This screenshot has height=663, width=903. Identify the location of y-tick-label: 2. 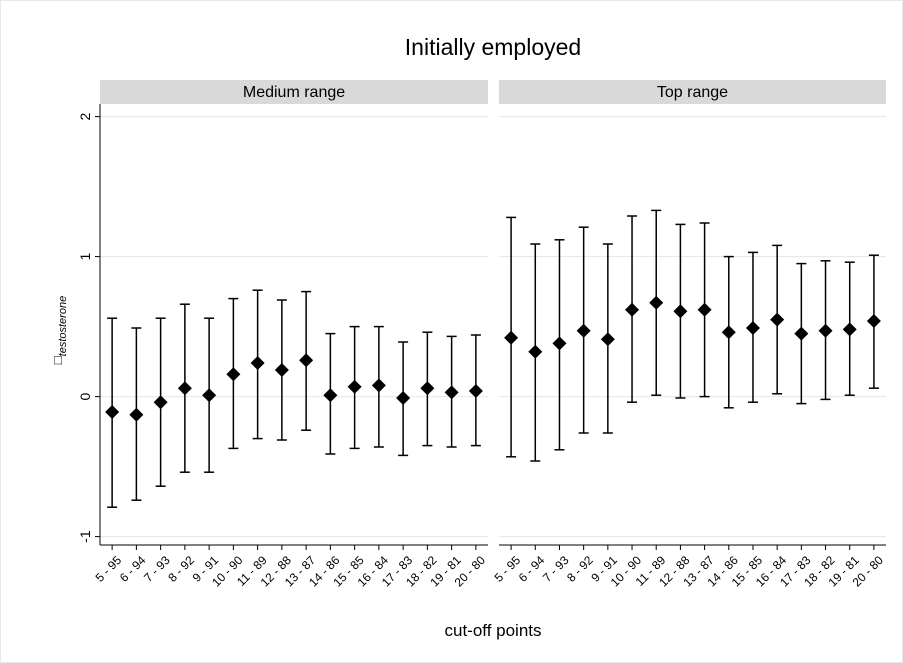
(85, 116).